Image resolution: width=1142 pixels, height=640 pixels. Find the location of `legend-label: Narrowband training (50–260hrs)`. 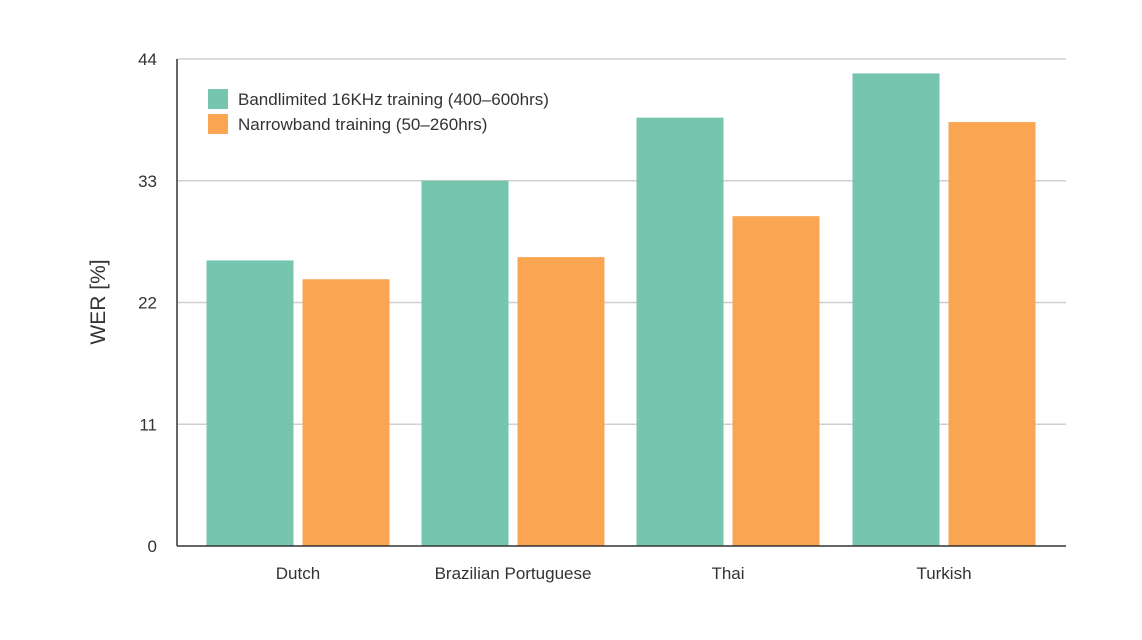

legend-label: Narrowband training (50–260hrs) is located at coordinates (362, 124).